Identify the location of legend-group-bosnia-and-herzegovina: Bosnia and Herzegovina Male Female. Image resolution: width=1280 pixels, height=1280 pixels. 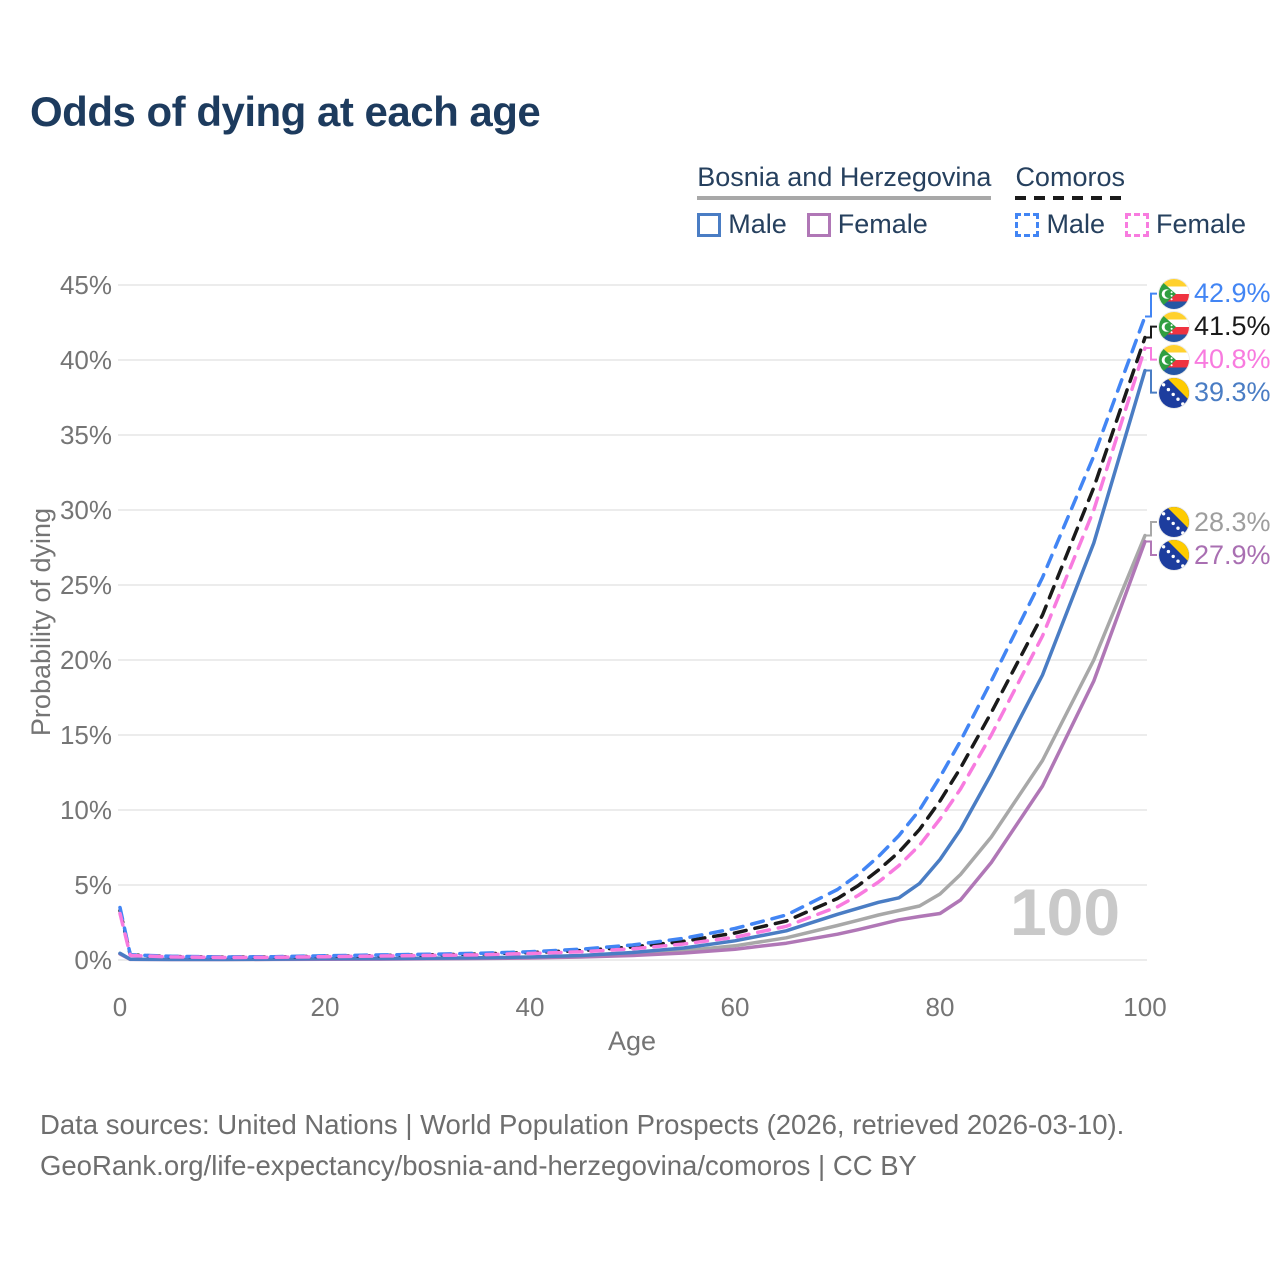
(844, 201).